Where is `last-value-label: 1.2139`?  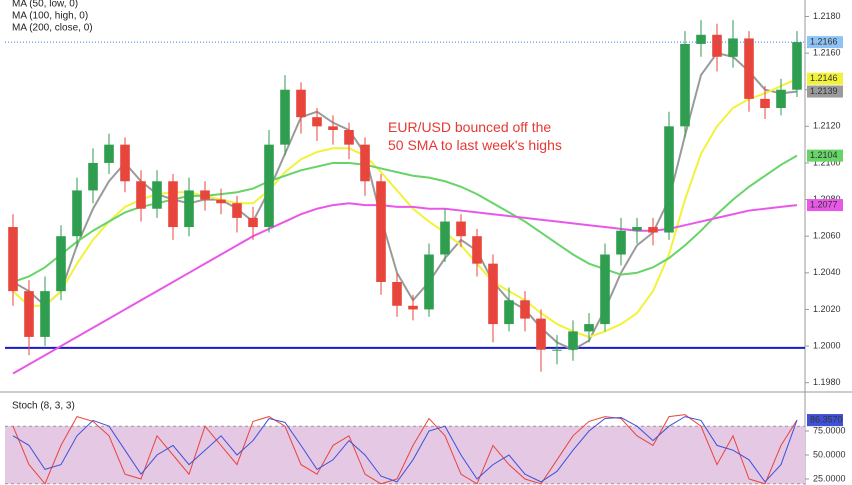
last-value-label: 1.2139 is located at coordinates (824, 91).